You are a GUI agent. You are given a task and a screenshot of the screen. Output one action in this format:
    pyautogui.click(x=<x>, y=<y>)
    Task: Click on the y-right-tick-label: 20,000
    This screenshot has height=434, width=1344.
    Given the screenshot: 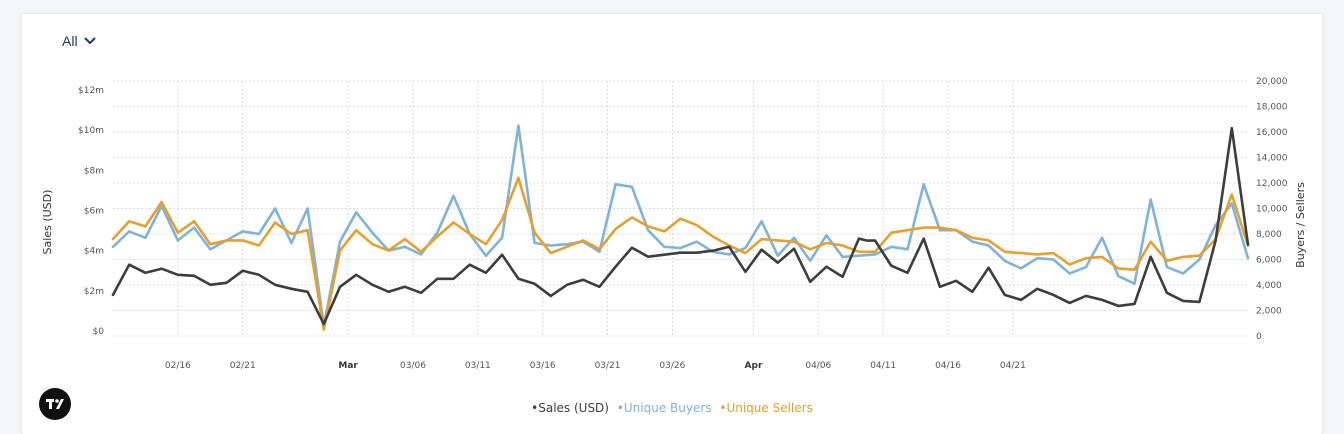 What is the action you would take?
    pyautogui.click(x=1272, y=82)
    